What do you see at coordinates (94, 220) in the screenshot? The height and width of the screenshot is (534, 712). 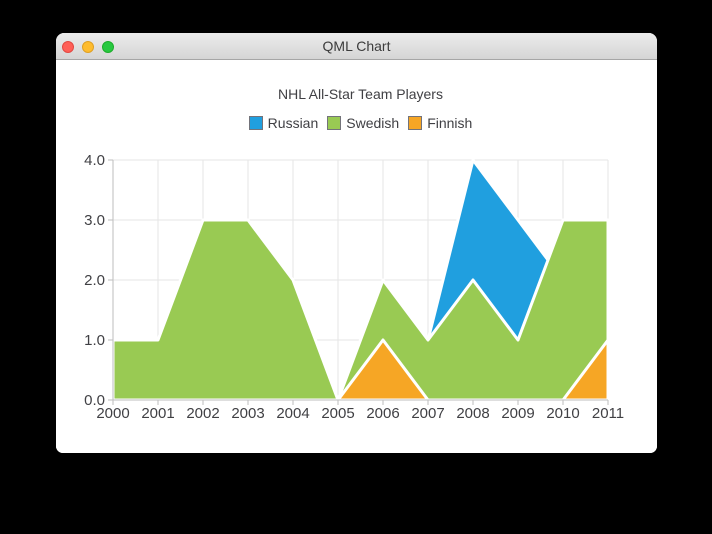 I see `y-tick-label: 3.0` at bounding box center [94, 220].